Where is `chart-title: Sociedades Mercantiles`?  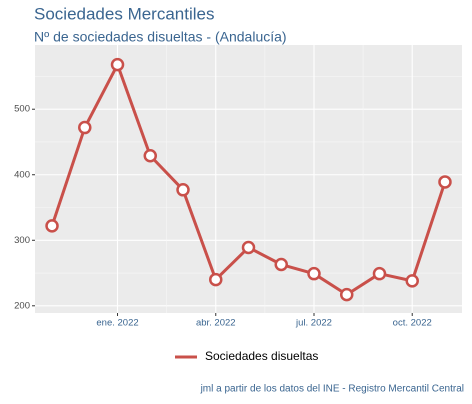 chart-title: Sociedades Mercantiles is located at coordinates (124, 13).